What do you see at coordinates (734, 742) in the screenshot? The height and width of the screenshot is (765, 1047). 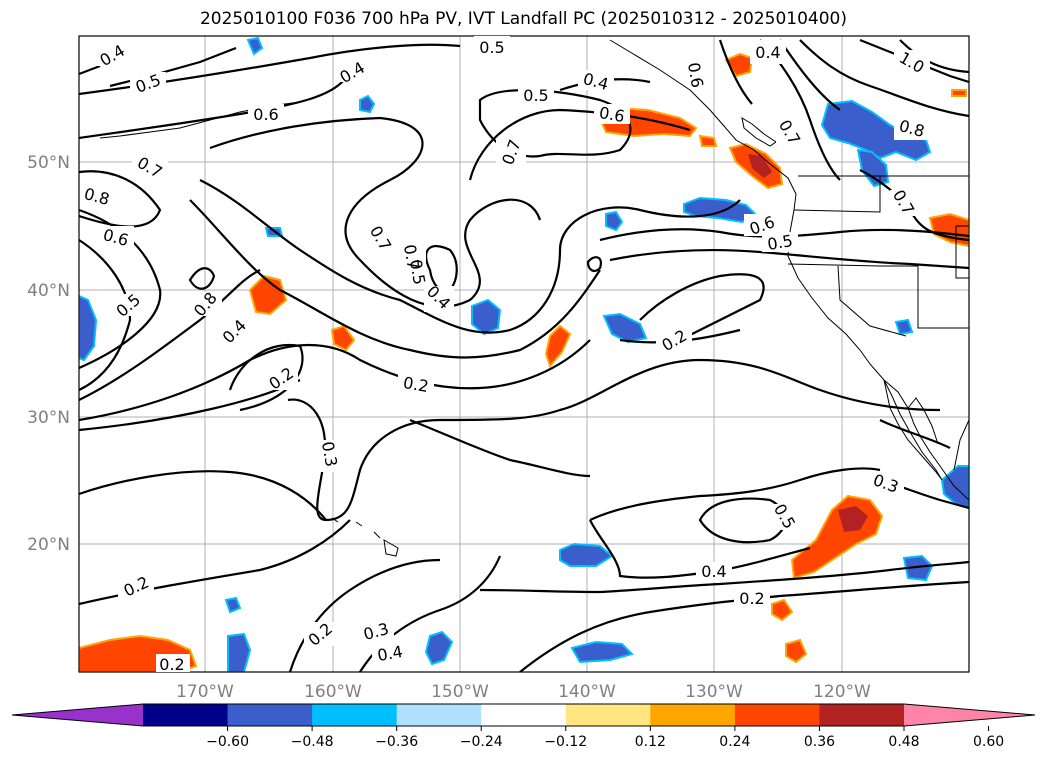 I see `colorbar-tick-label: 0.24` at bounding box center [734, 742].